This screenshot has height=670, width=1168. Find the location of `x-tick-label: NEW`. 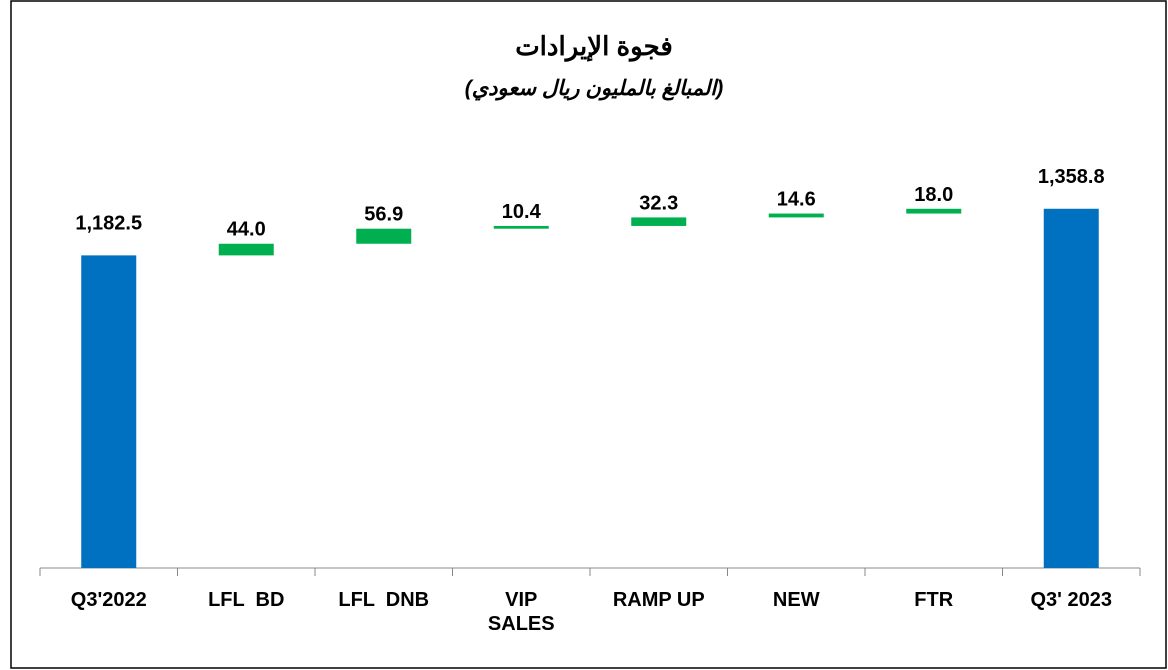

x-tick-label: NEW is located at coordinates (796, 600).